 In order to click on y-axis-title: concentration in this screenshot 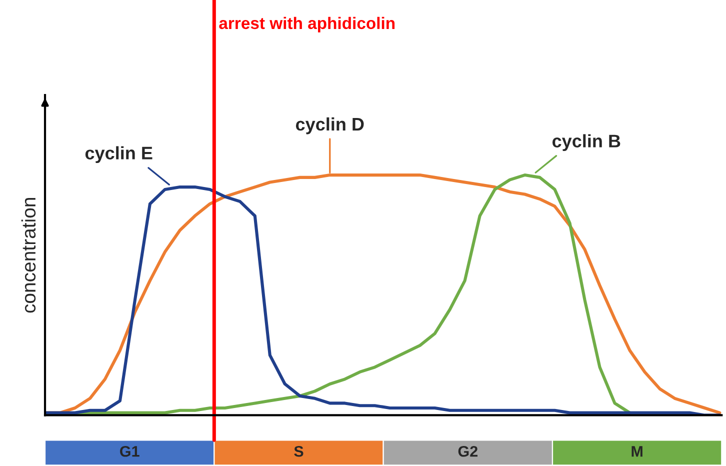, I will do `click(28, 255)`.